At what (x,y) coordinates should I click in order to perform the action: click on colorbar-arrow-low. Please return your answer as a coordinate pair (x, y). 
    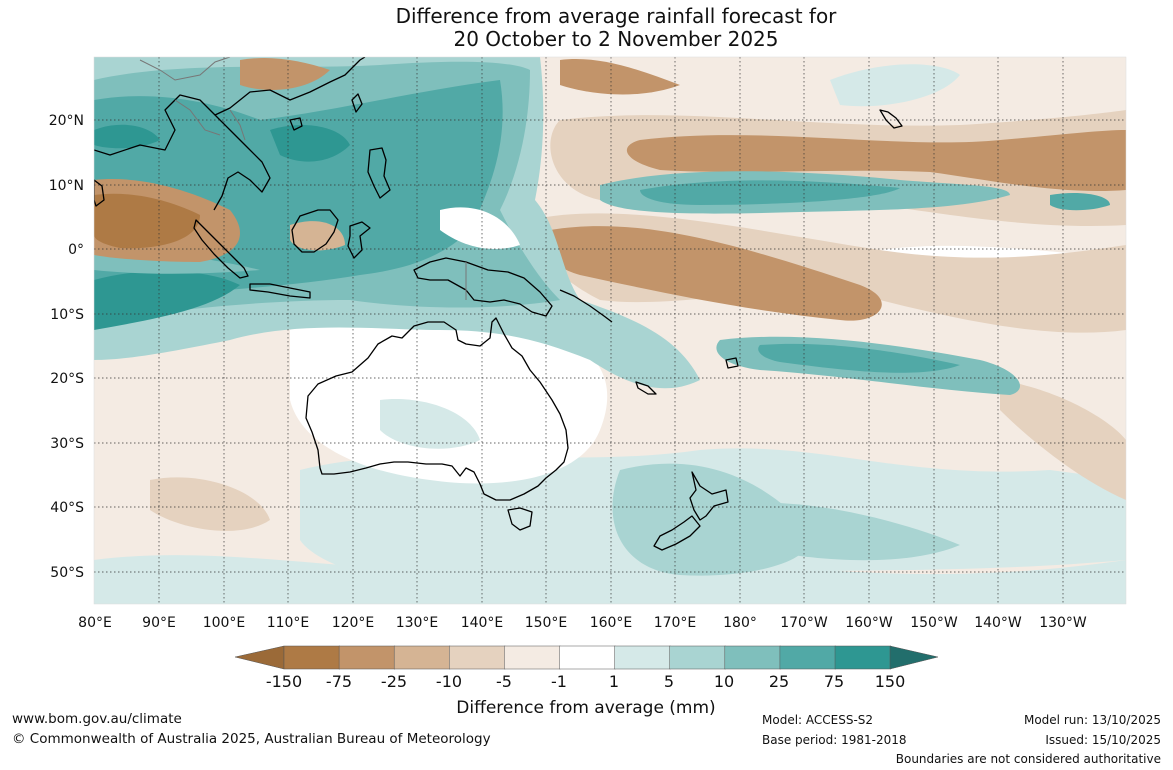
    Looking at the image, I should click on (259, 657).